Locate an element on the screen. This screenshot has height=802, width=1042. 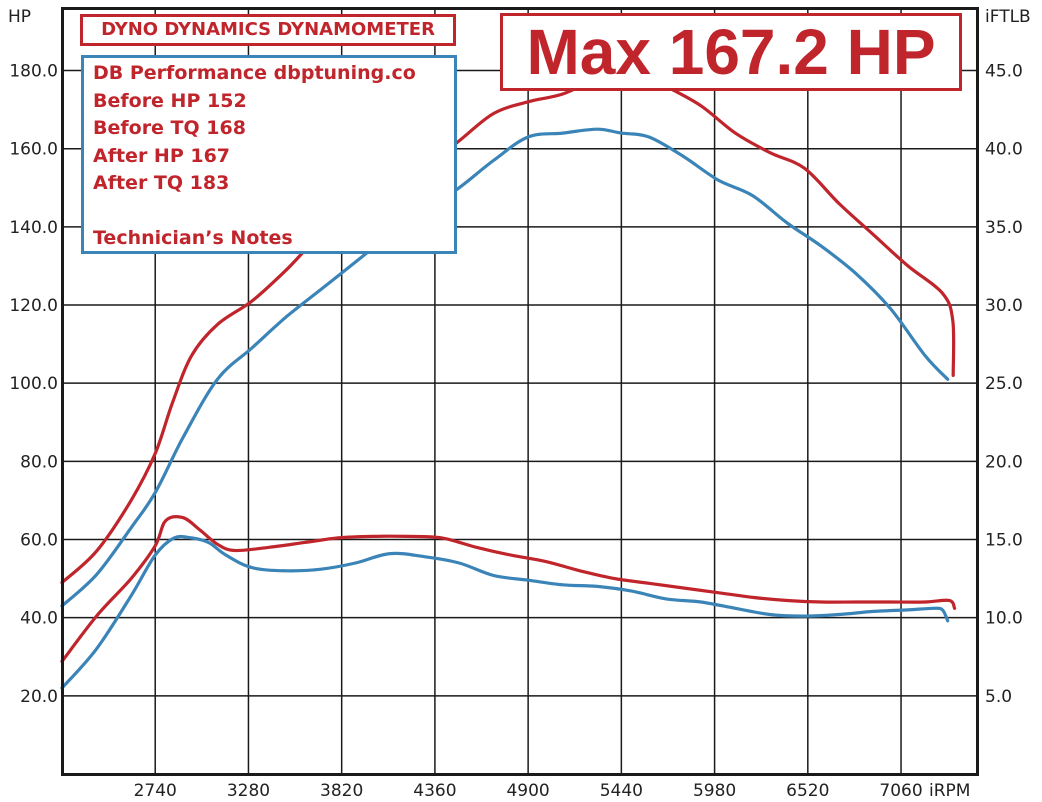
notes-line-before-tq: Before TQ 168 is located at coordinates (169, 128).